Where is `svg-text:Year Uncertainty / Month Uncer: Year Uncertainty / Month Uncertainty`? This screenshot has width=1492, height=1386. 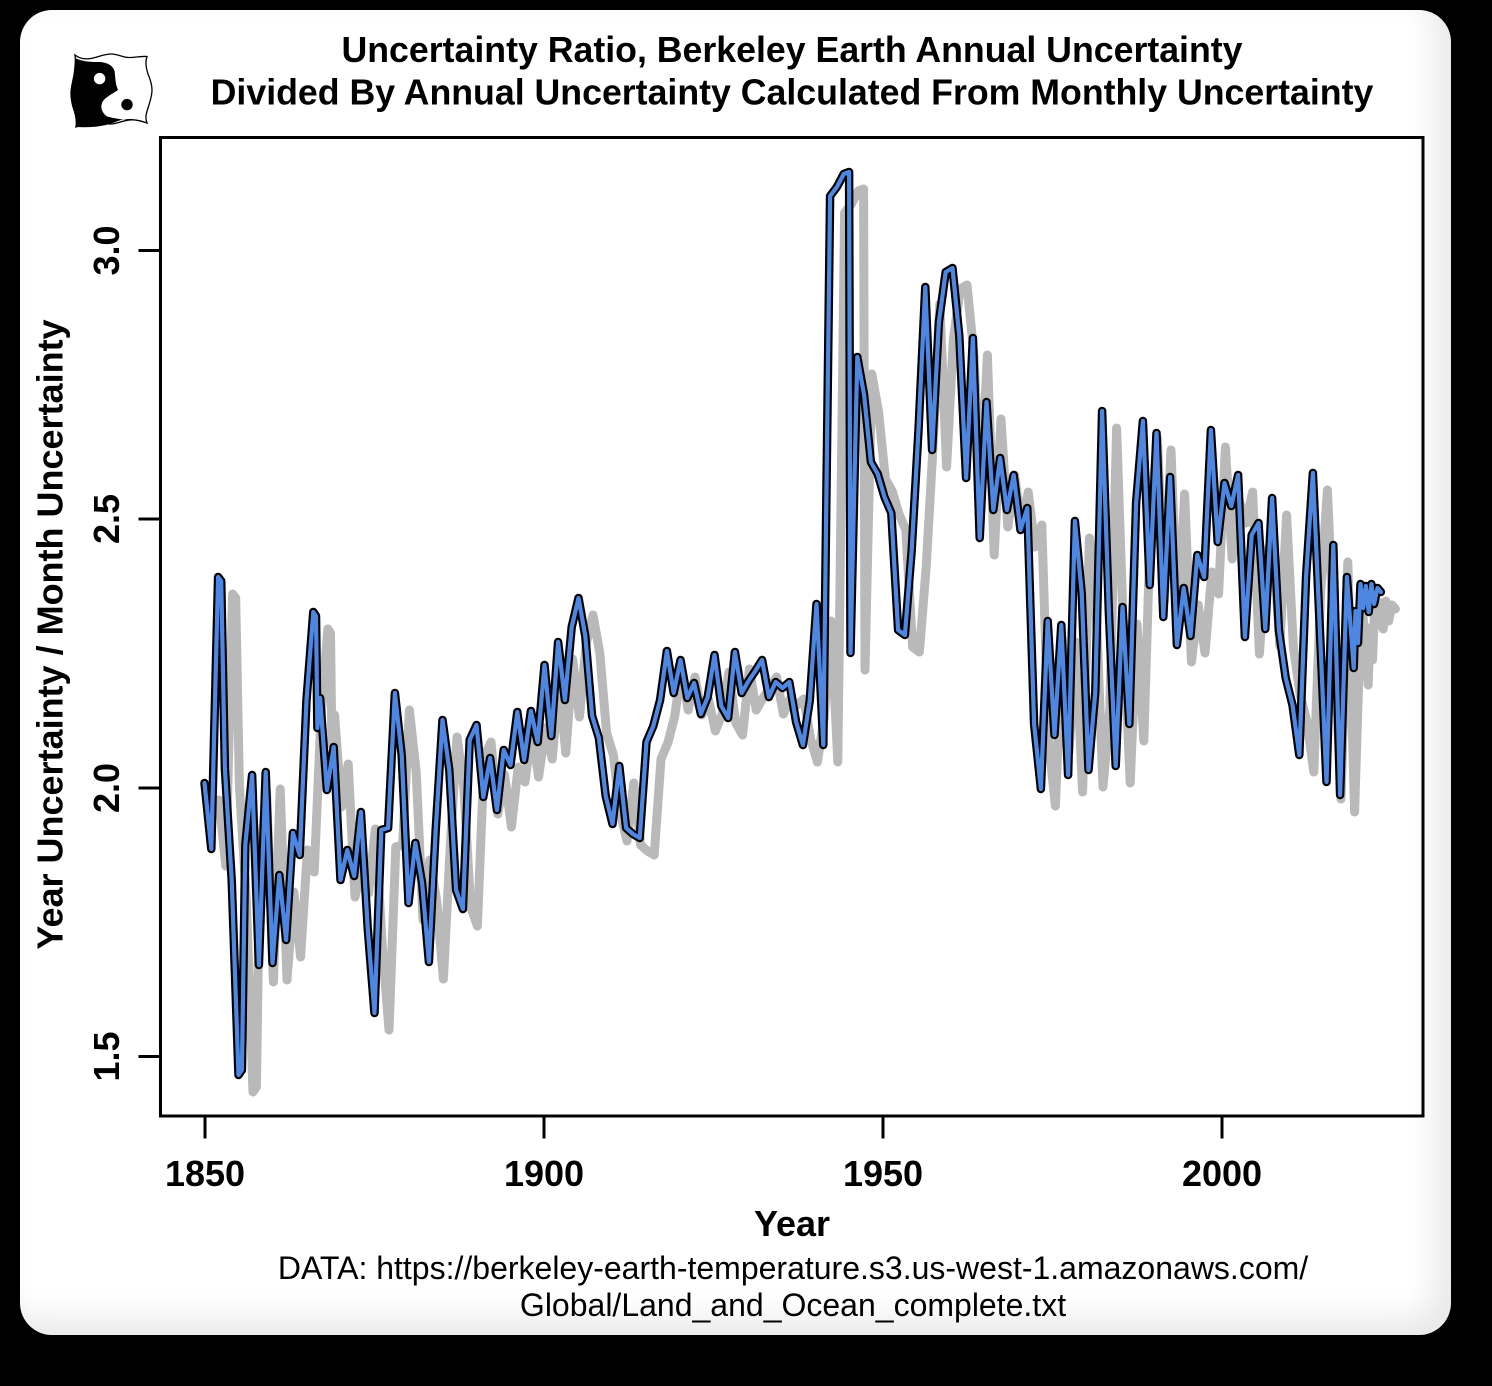
svg-text:Year Uncertainty / Month Uncer: Year Uncertainty / Month Uncertainty is located at coordinates (50, 634).